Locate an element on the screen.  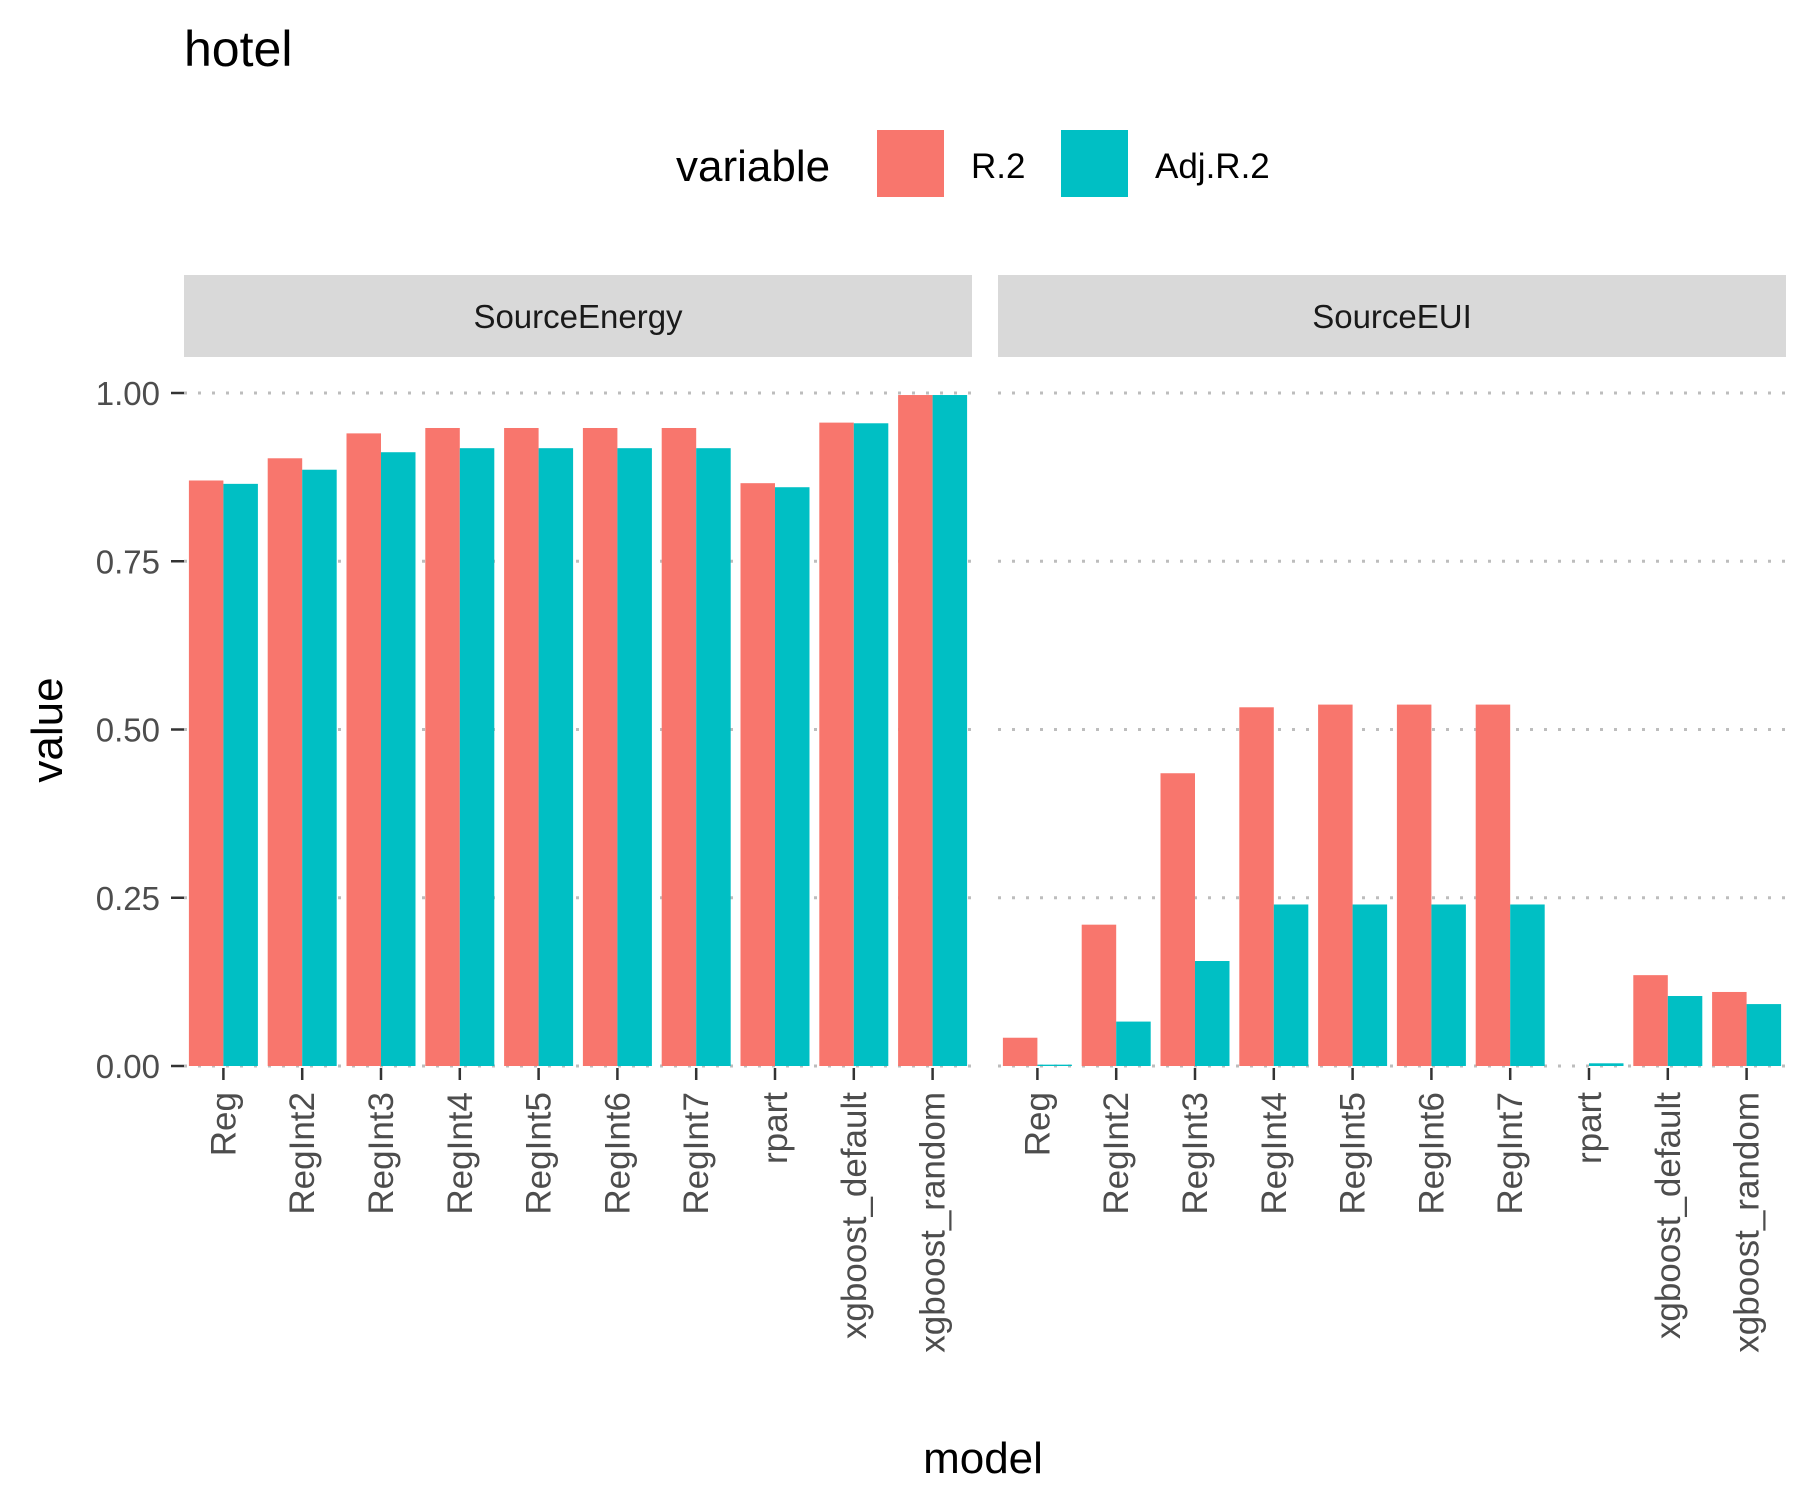
y-tick-label: 1.00 is located at coordinates (128, 393).